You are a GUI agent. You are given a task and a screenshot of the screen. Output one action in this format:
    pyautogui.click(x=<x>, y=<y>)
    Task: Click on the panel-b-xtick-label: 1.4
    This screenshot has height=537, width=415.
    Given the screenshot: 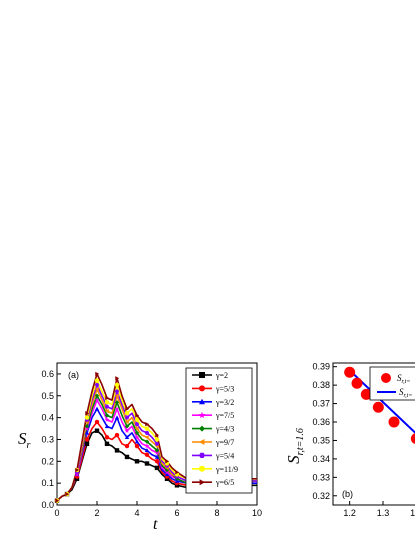 What is the action you would take?
    pyautogui.click(x=412, y=513)
    